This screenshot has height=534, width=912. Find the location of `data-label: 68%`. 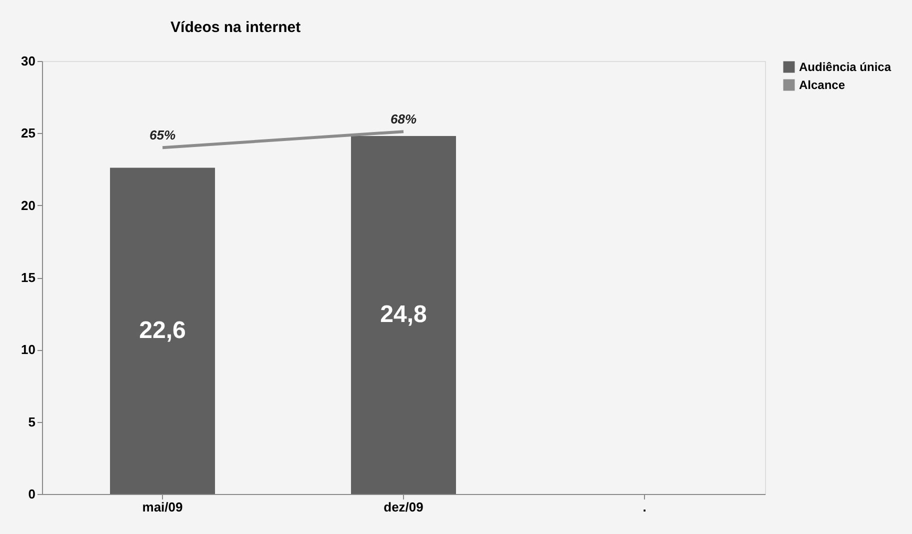

data-label: 68% is located at coordinates (403, 119).